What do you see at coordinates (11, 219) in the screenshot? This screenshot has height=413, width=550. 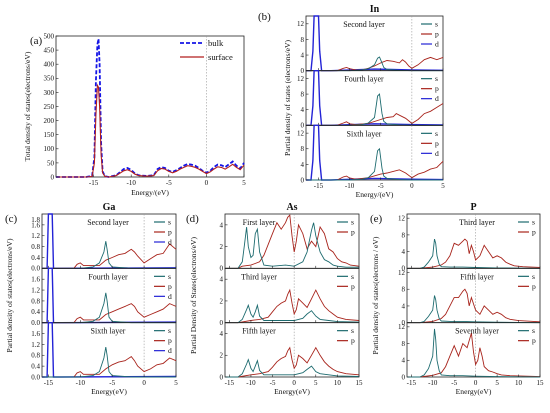 I see `panel-c-label: (c)` at bounding box center [11, 219].